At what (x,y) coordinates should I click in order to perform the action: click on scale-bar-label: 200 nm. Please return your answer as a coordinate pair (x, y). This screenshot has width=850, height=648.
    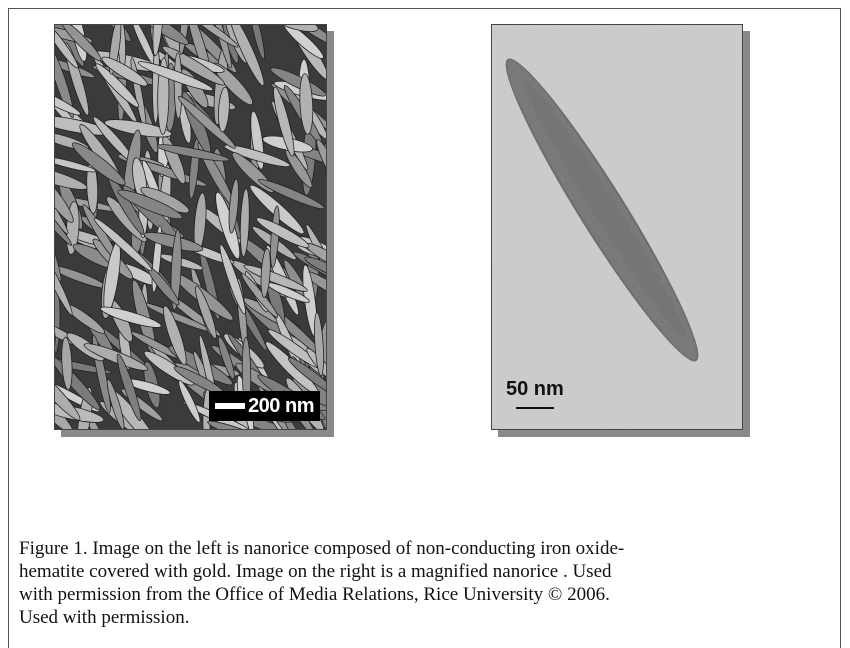
    Looking at the image, I should click on (281, 405).